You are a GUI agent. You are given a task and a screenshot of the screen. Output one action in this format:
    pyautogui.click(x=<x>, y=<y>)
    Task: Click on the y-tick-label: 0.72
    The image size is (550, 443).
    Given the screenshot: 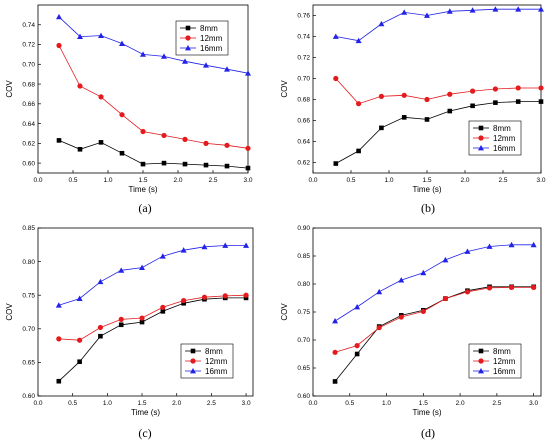 What is the action you would take?
    pyautogui.click(x=303, y=58)
    